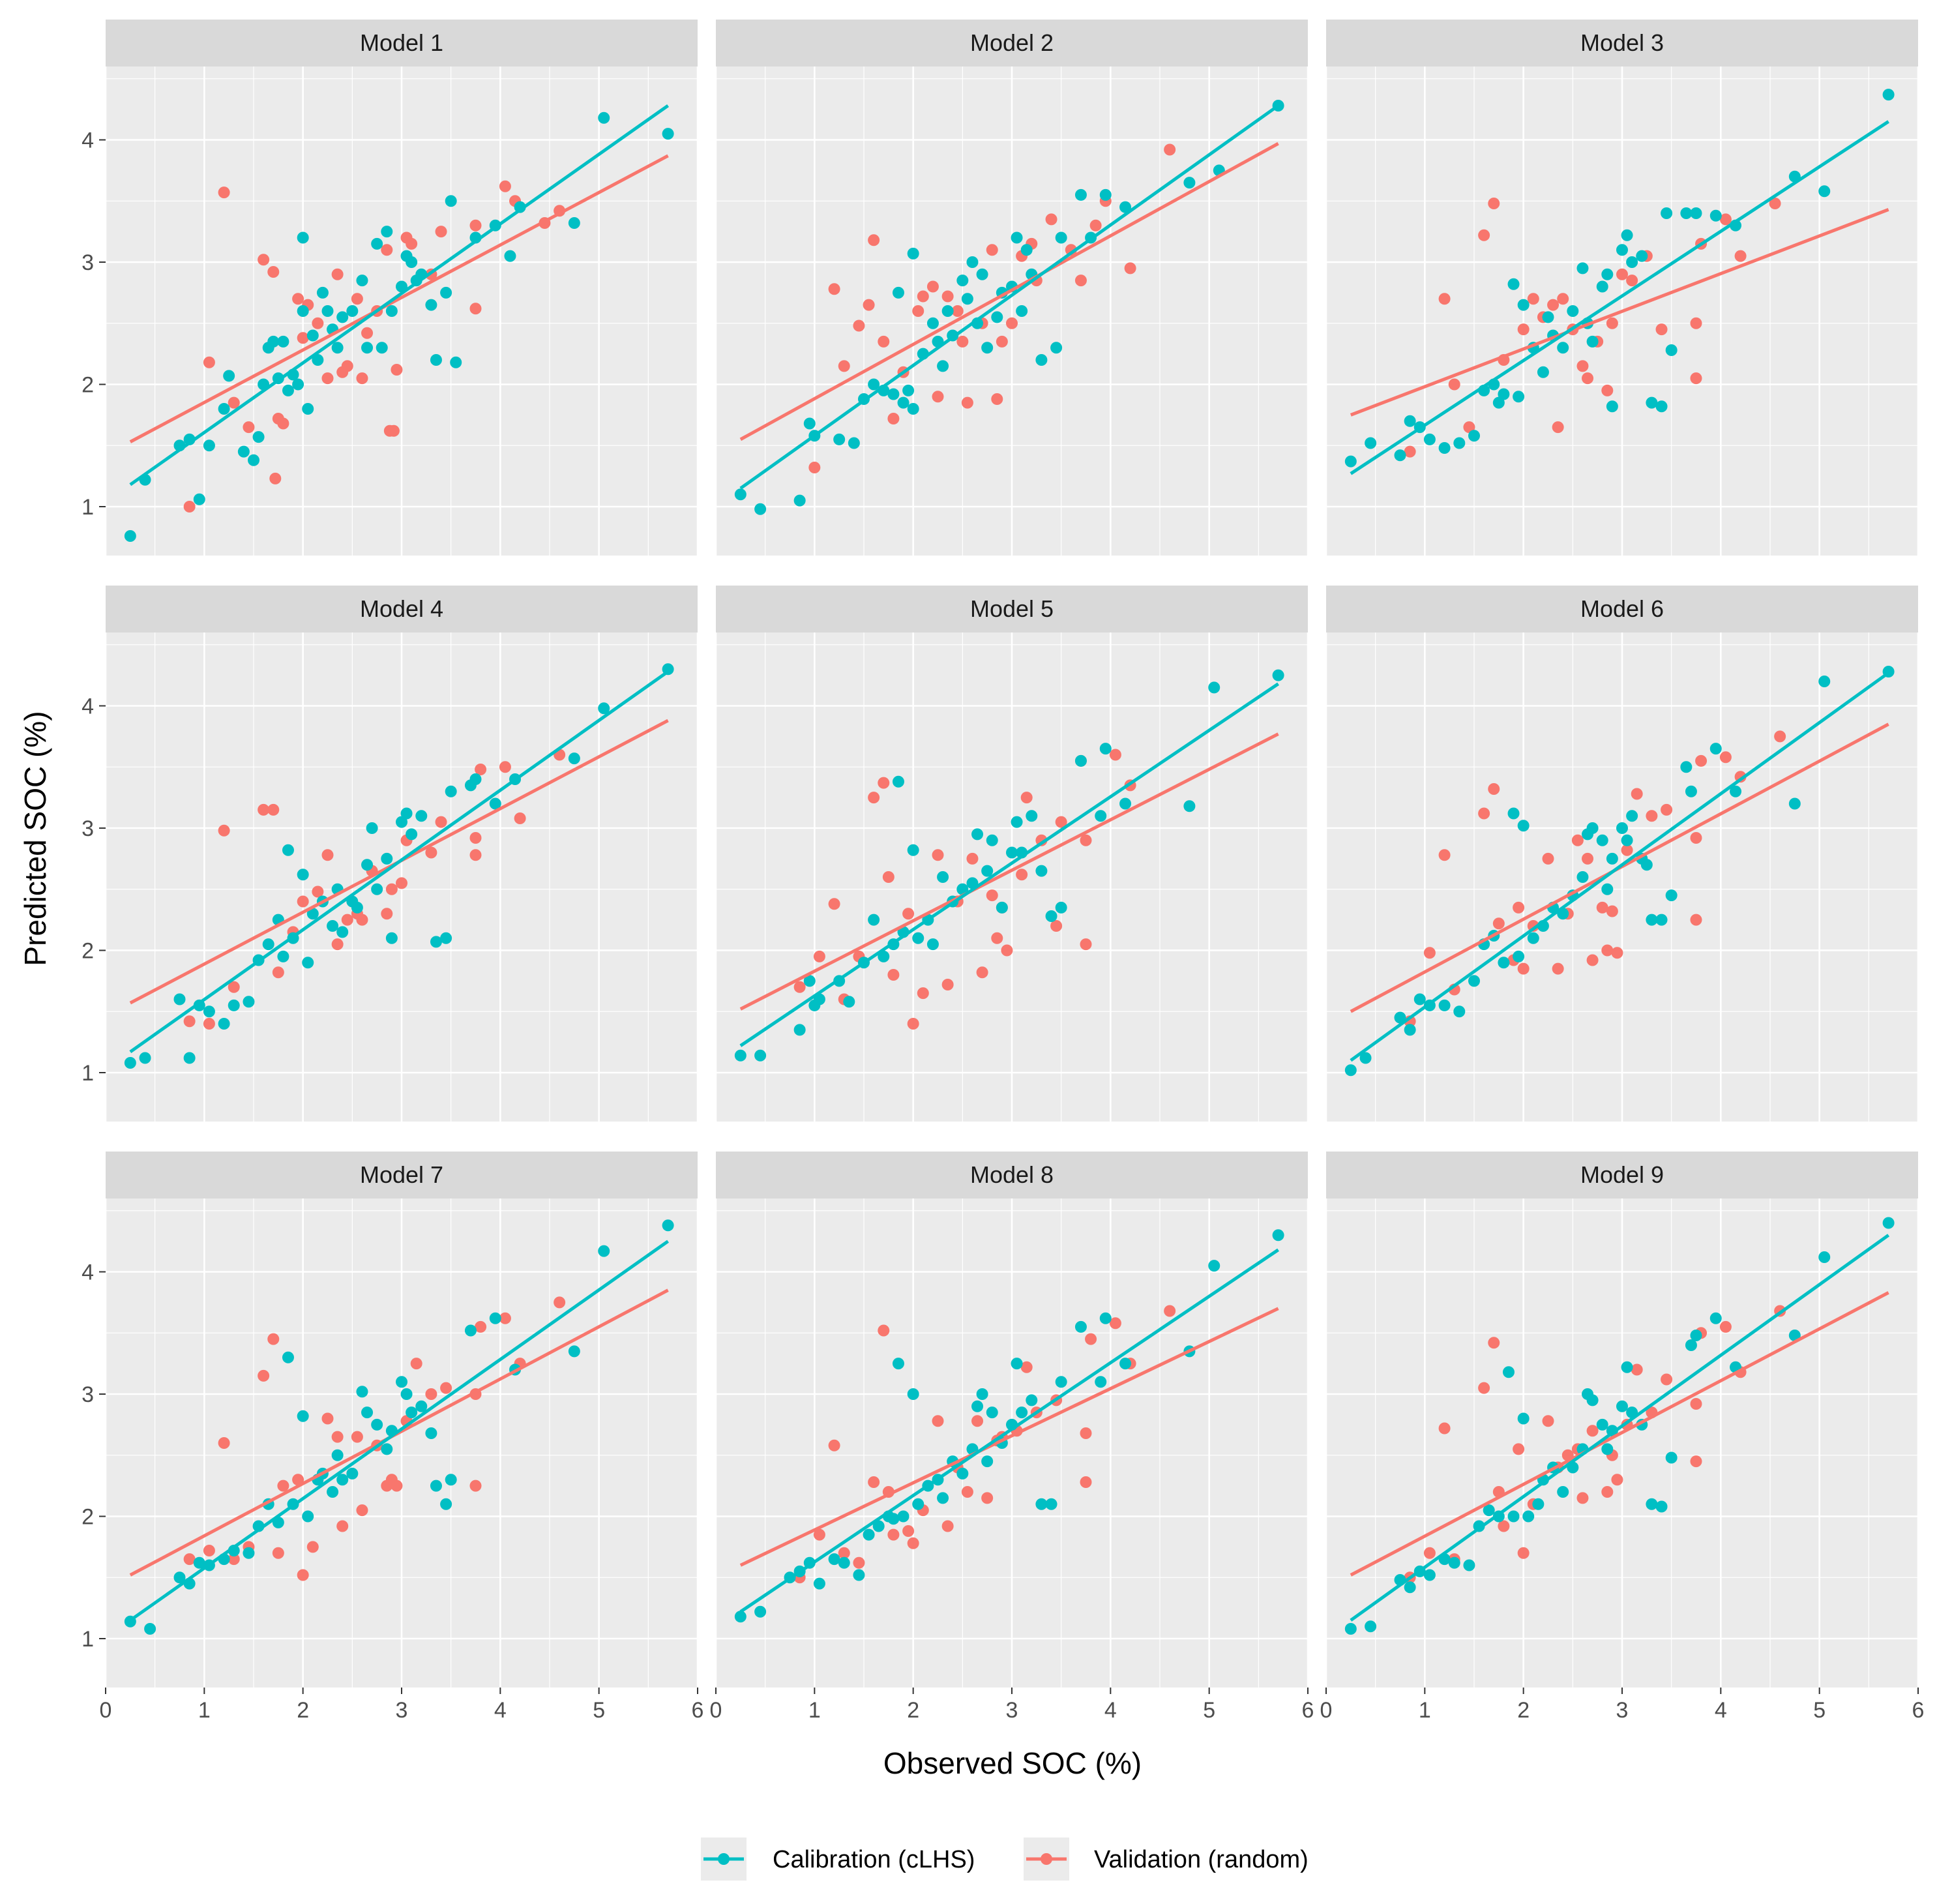 This screenshot has height=1904, width=1952. What do you see at coordinates (1619, 298) in the screenshot?
I see `calibration-fit-line` at bounding box center [1619, 298].